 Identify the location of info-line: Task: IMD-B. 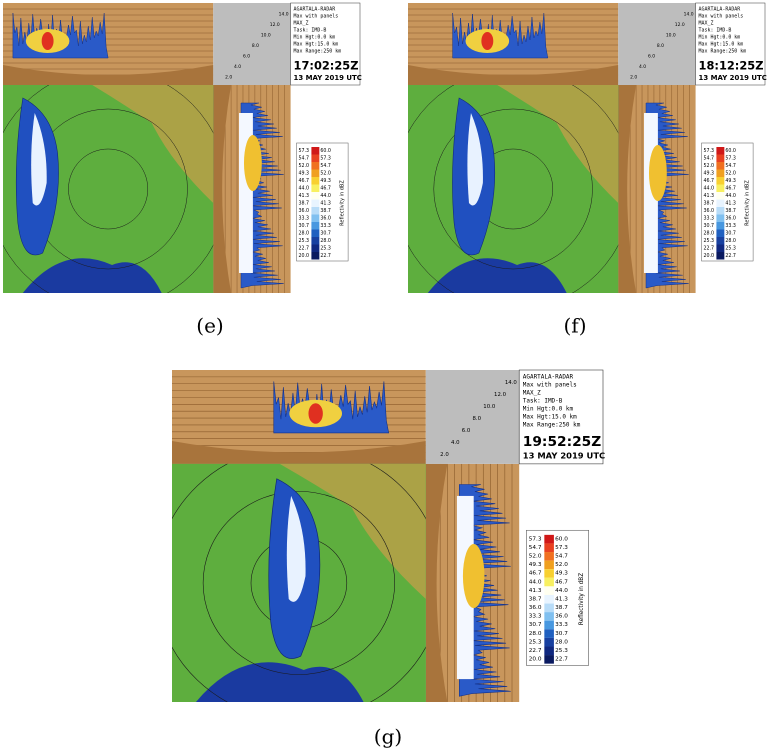
(543, 401).